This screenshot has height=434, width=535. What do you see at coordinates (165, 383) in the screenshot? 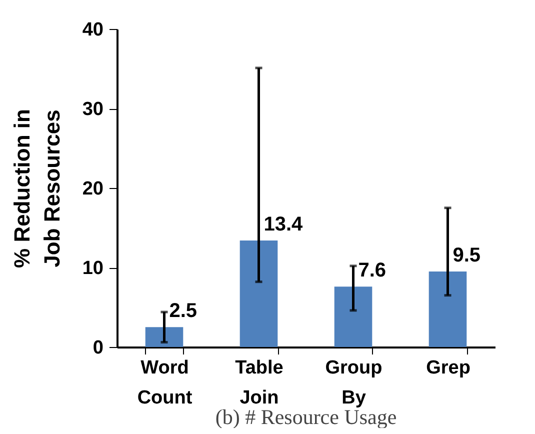
I see `x-tick-label: Word Count` at bounding box center [165, 383].